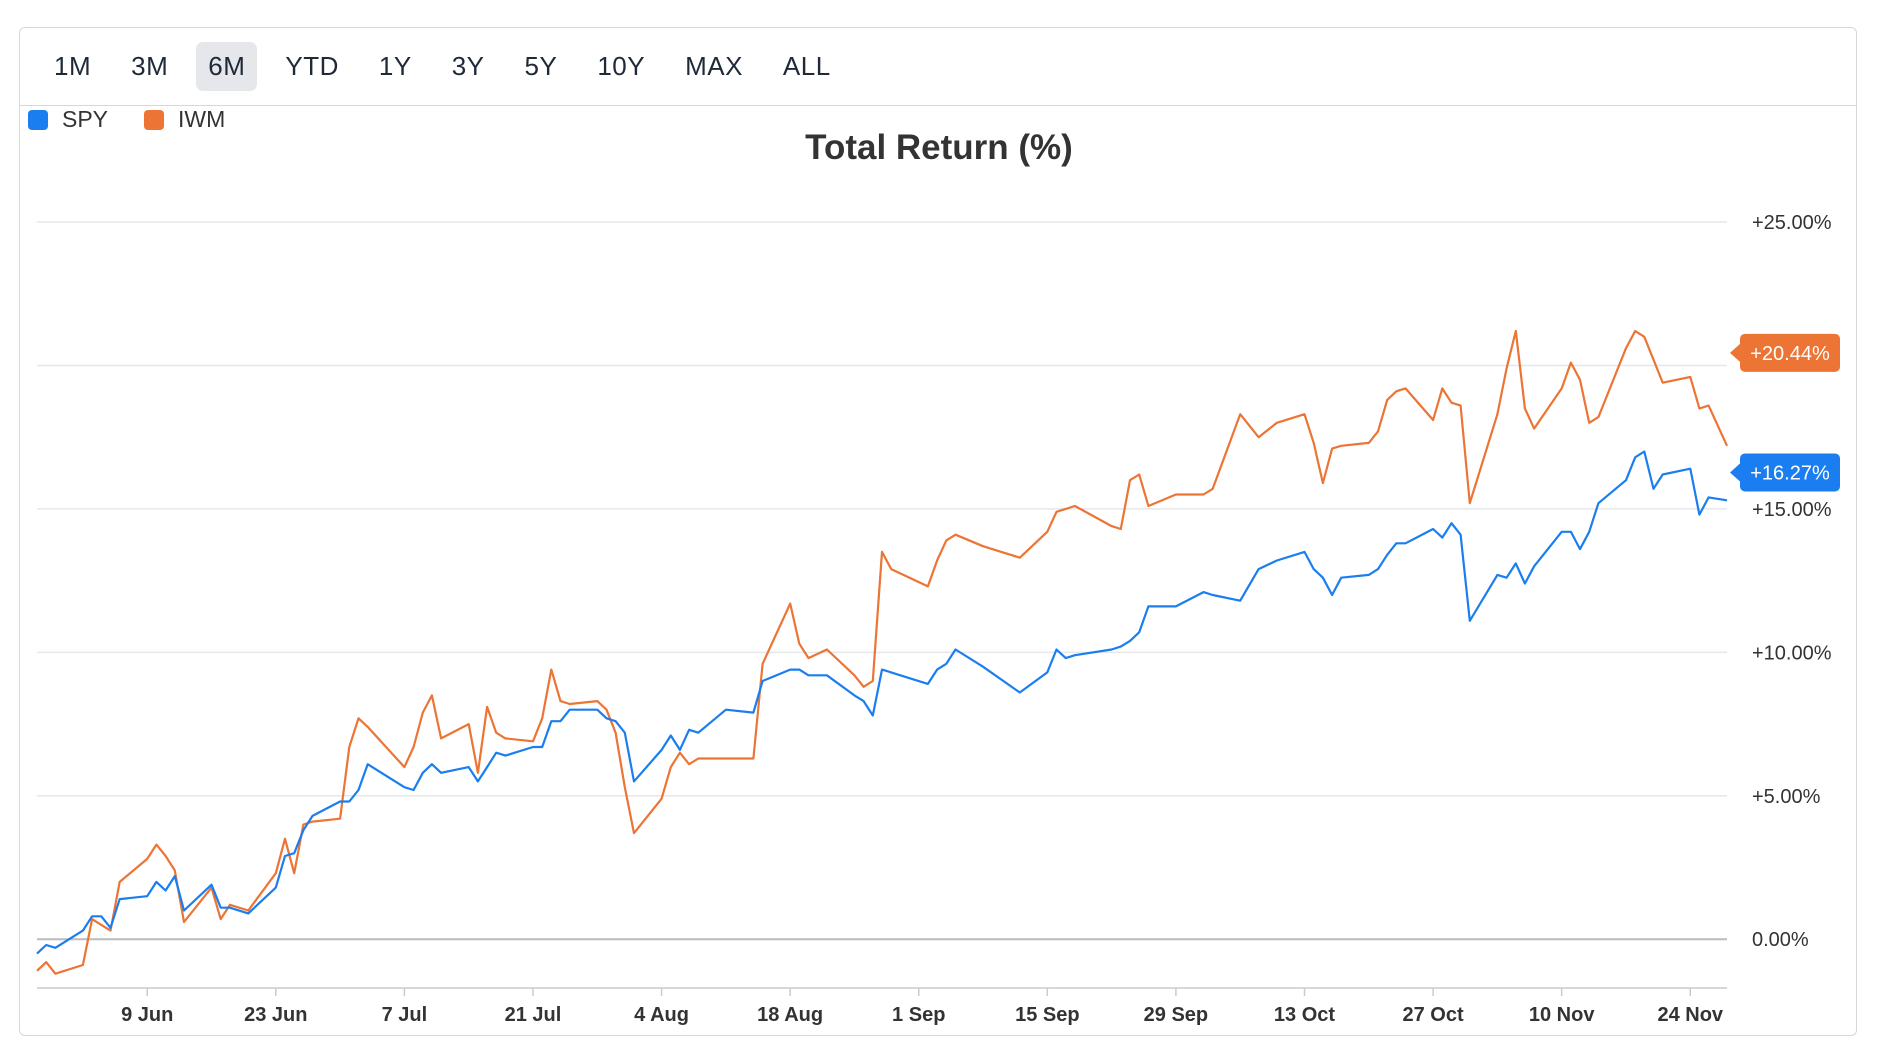 Image resolution: width=1878 pixels, height=1050 pixels. What do you see at coordinates (150, 66) in the screenshot?
I see `tab-3m: 3M` at bounding box center [150, 66].